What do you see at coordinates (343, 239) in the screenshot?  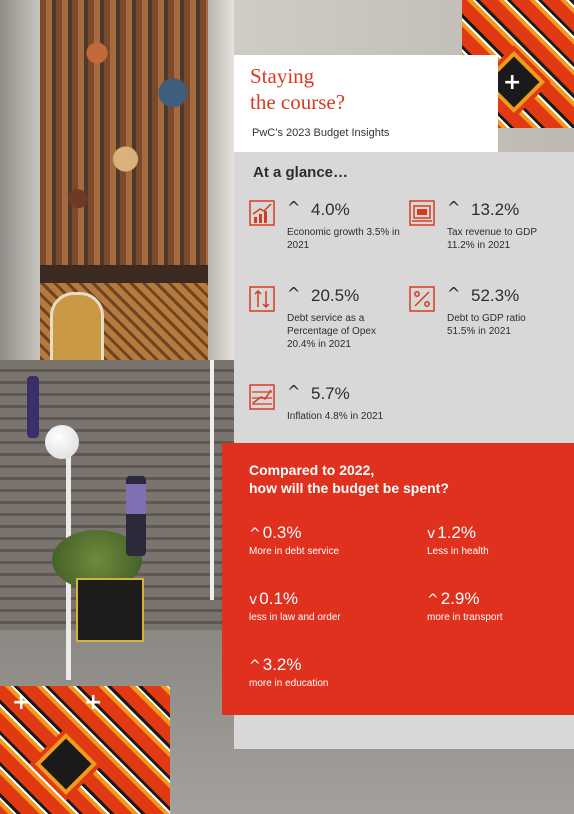 I see `stat-label: Economic growth 3.5% in 2021` at bounding box center [343, 239].